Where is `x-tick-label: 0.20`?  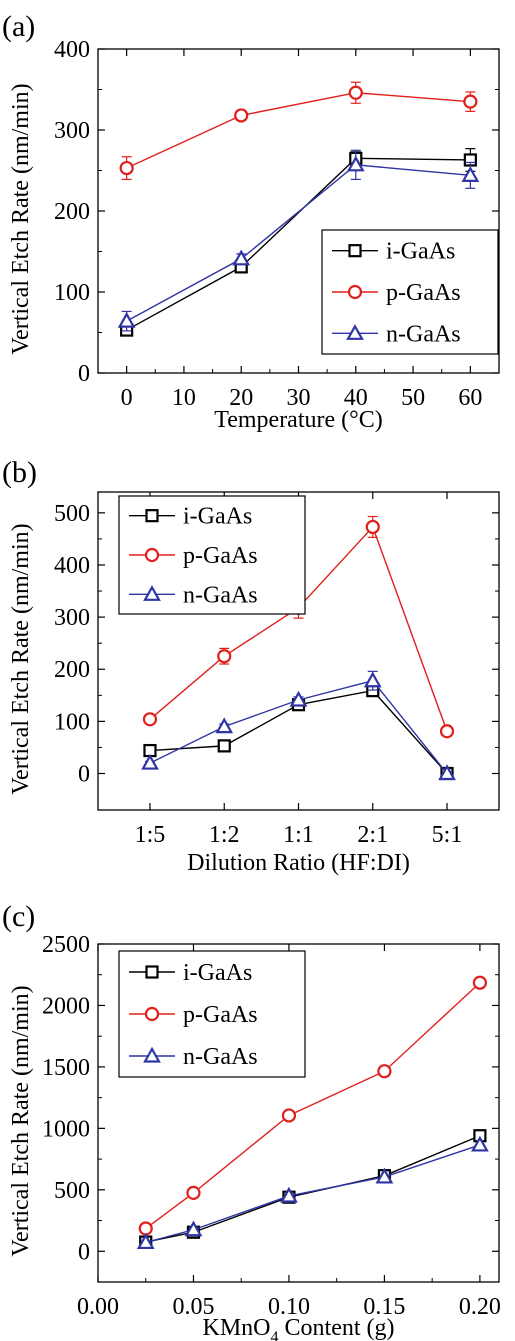 x-tick-label: 0.20 is located at coordinates (480, 1307).